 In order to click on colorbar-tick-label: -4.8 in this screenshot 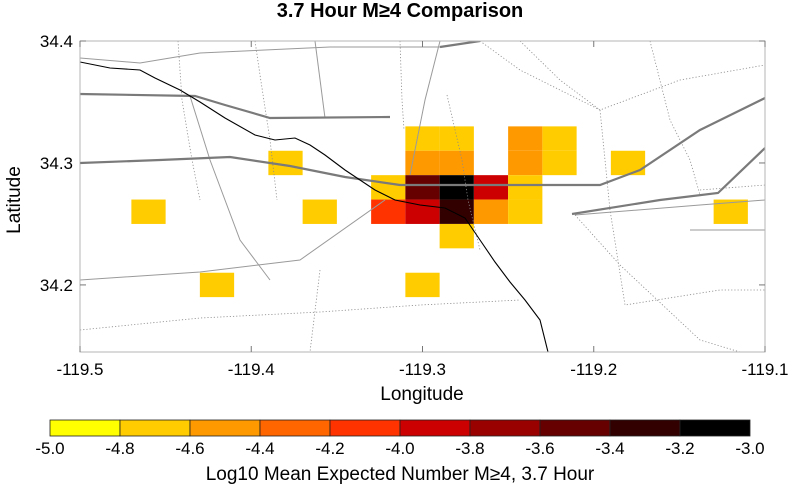, I will do `click(119, 448)`.